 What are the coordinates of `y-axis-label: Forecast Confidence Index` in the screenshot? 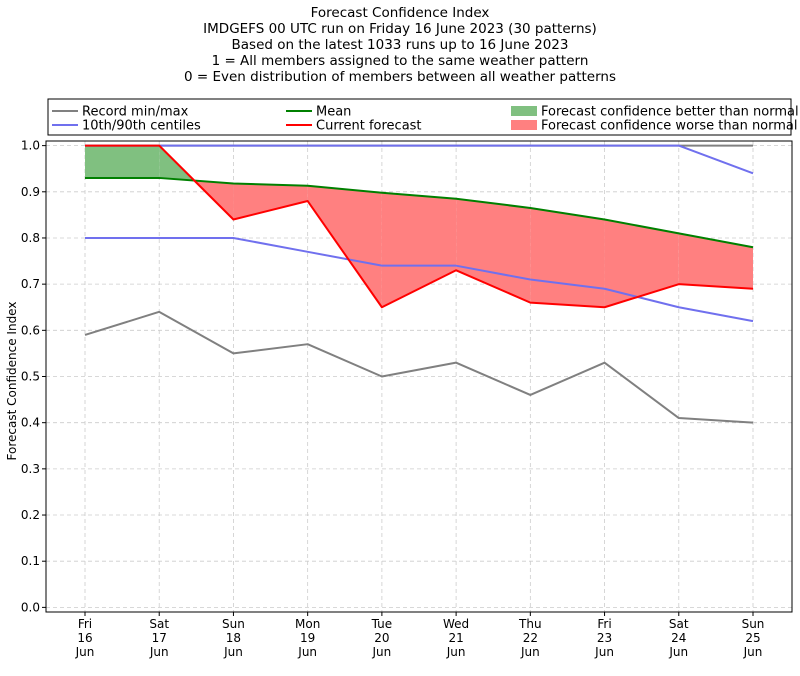 It's located at (12, 381).